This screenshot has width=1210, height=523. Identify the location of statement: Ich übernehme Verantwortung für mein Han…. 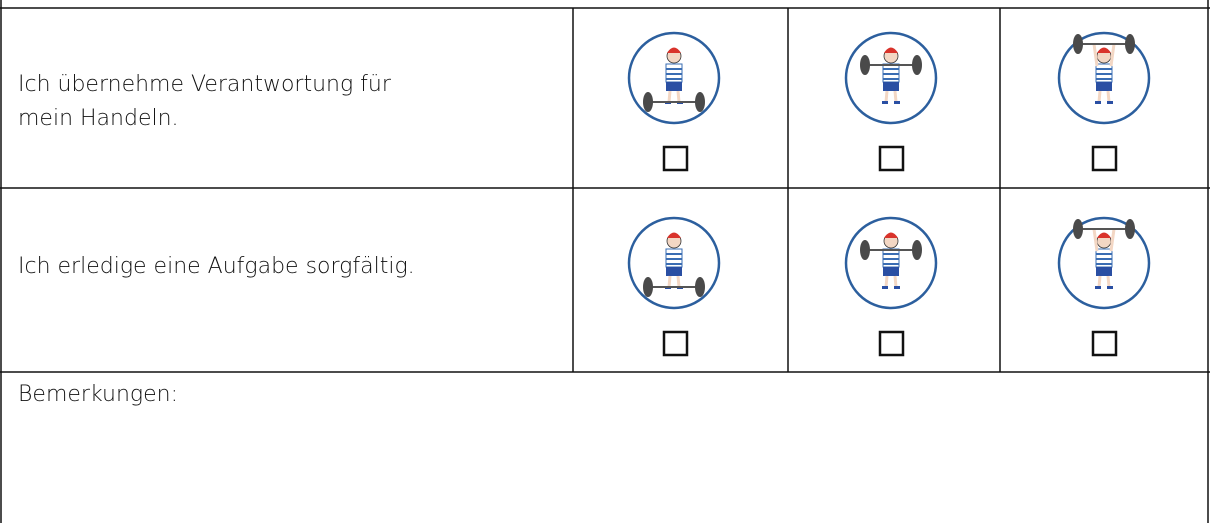
(204, 101).